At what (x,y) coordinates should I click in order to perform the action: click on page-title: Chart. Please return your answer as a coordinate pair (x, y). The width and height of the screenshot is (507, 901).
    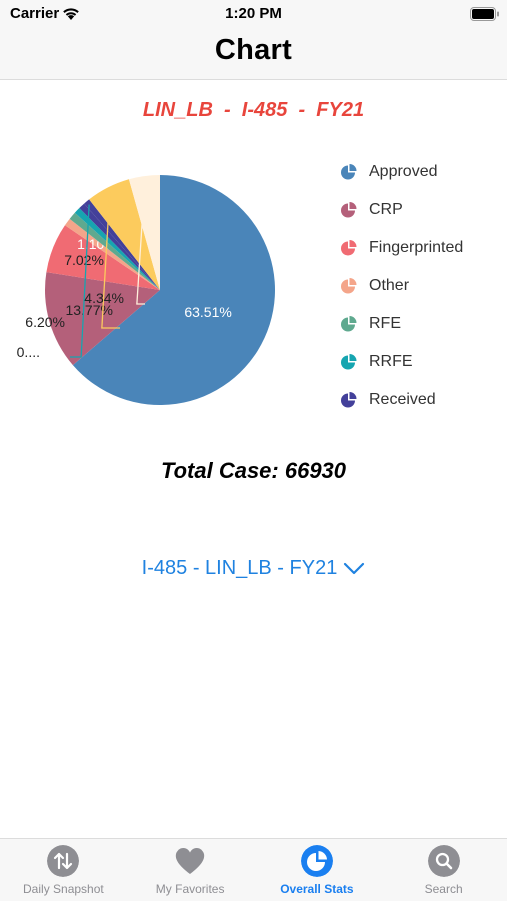
    Looking at the image, I should click on (253, 50).